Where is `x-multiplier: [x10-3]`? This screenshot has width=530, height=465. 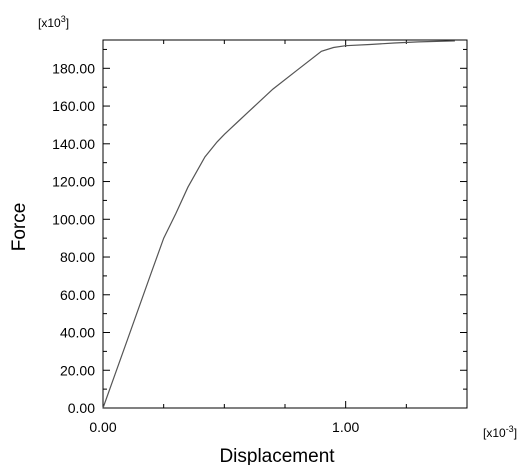
x-multiplier: [x10-3] is located at coordinates (500, 432).